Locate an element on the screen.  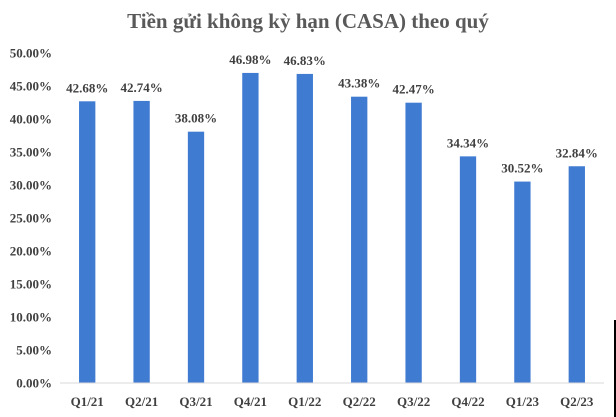
x-tick-label: Q2/21 is located at coordinates (141, 401).